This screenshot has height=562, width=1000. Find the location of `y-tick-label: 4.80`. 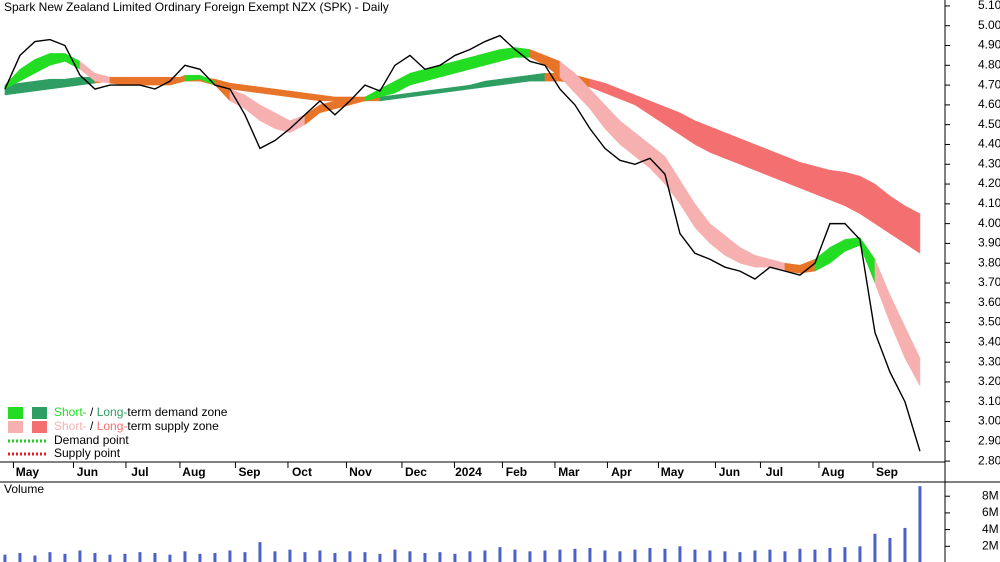

y-tick-label: 4.80 is located at coordinates (989, 64).